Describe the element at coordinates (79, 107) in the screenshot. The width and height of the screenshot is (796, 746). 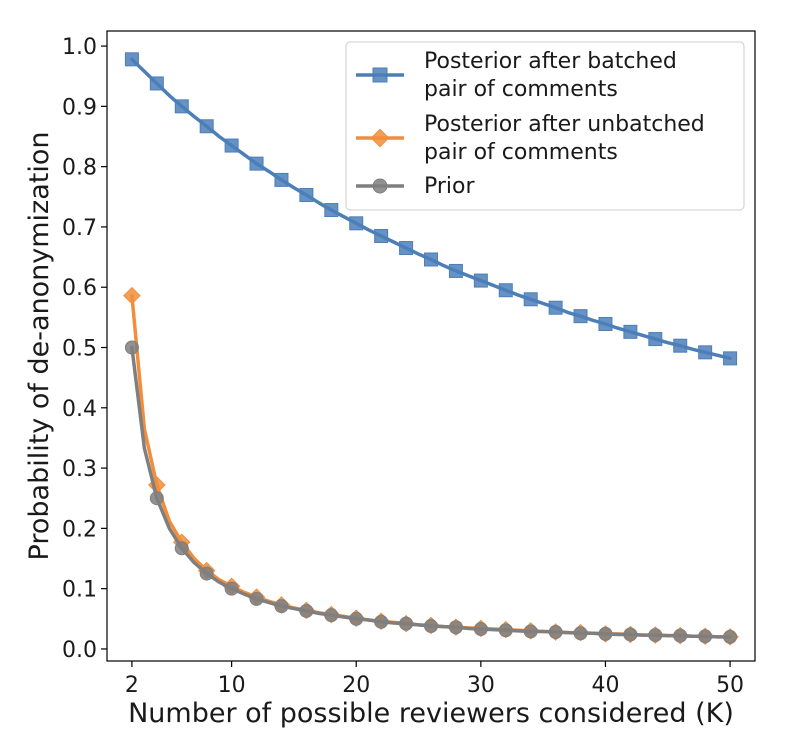
I see `y-tick-label: 0.9` at that location.